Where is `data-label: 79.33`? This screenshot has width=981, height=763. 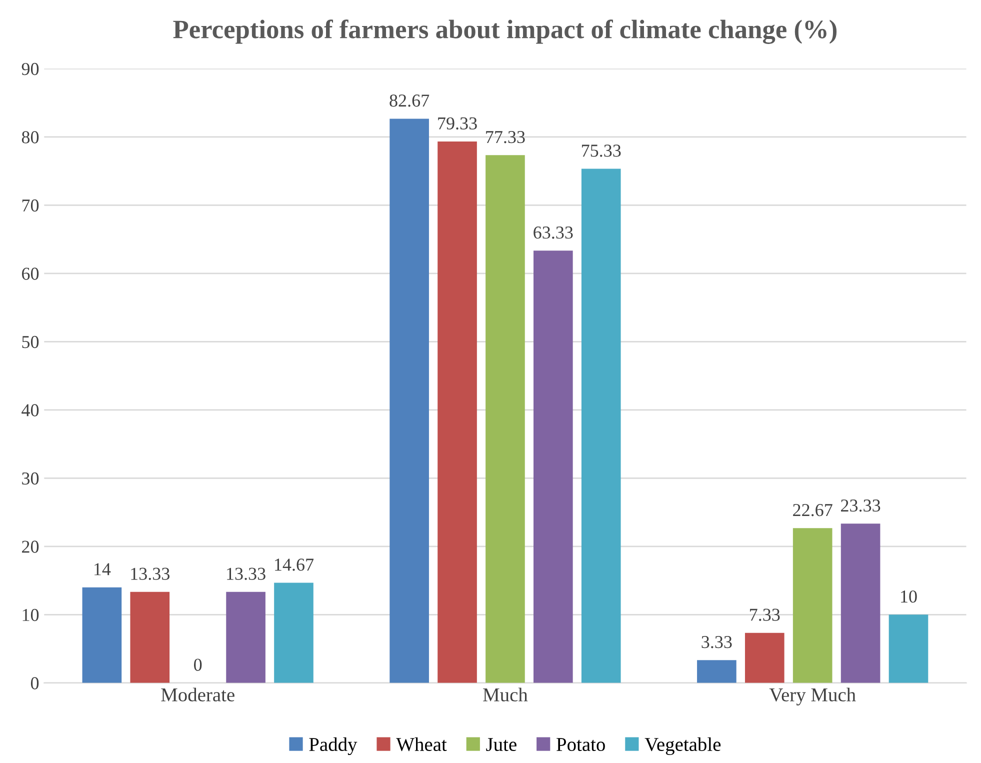 data-label: 79.33 is located at coordinates (457, 123).